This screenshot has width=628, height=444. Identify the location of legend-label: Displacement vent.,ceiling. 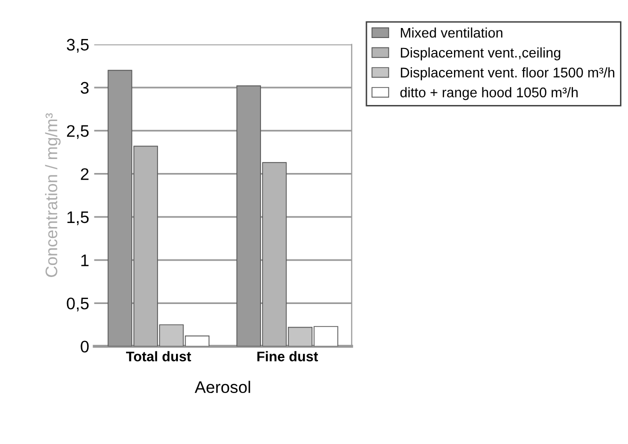
(480, 53).